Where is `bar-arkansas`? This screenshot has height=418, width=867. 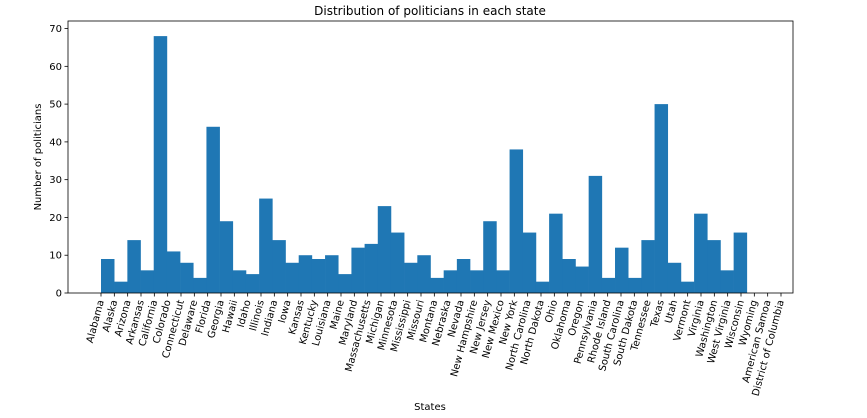
bar-arkansas is located at coordinates (147, 281).